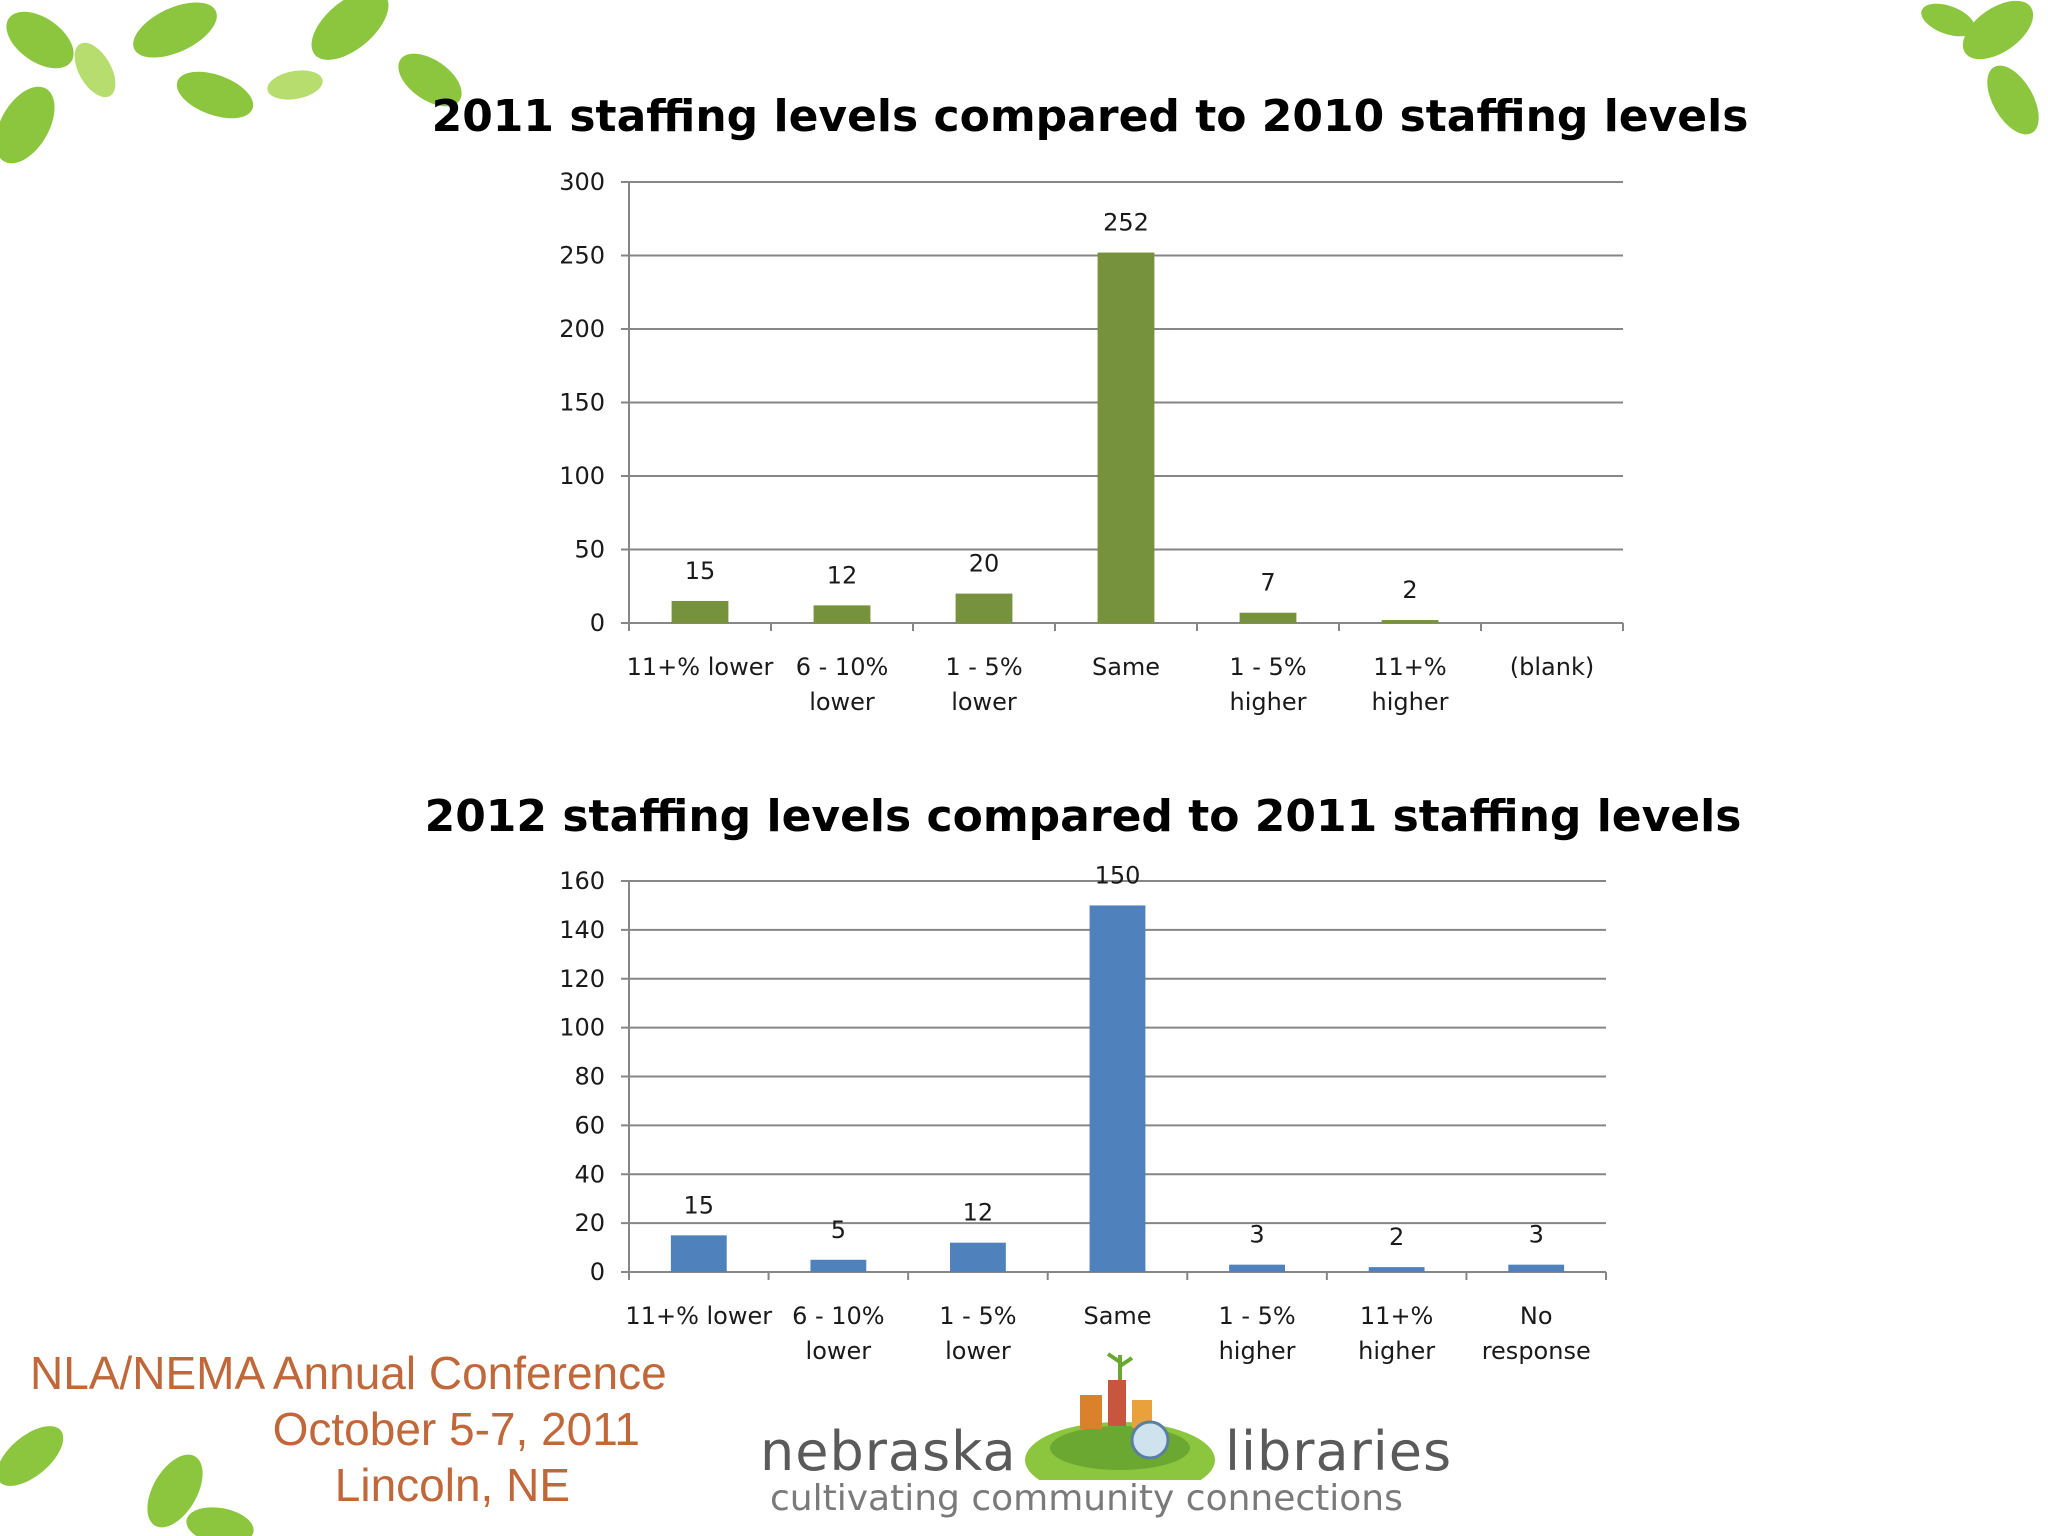  Describe the element at coordinates (1396, 1333) in the screenshot. I see `chart-2-category-label: 11+% higher` at that location.